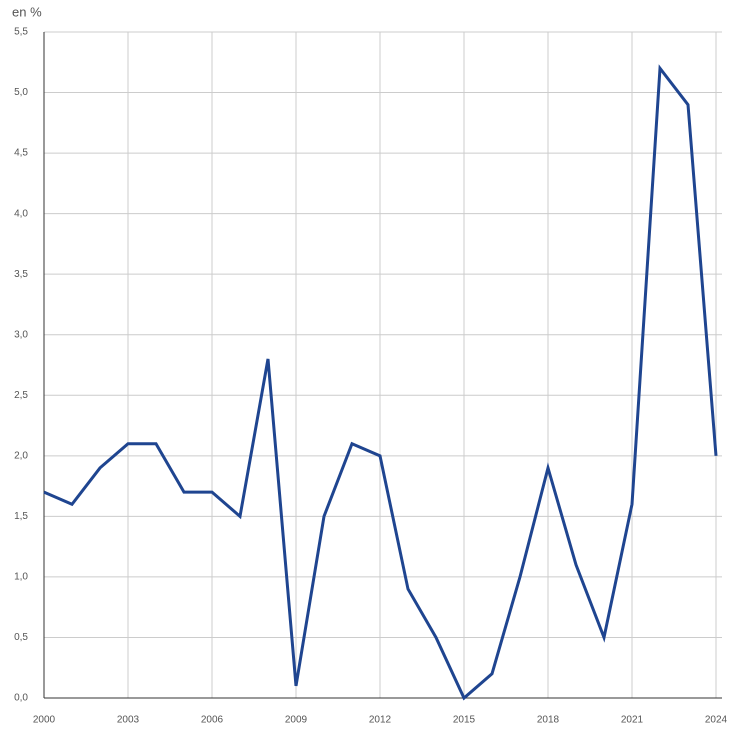 The width and height of the screenshot is (738, 738). What do you see at coordinates (716, 720) in the screenshot?
I see `x-tick-label: 2024` at bounding box center [716, 720].